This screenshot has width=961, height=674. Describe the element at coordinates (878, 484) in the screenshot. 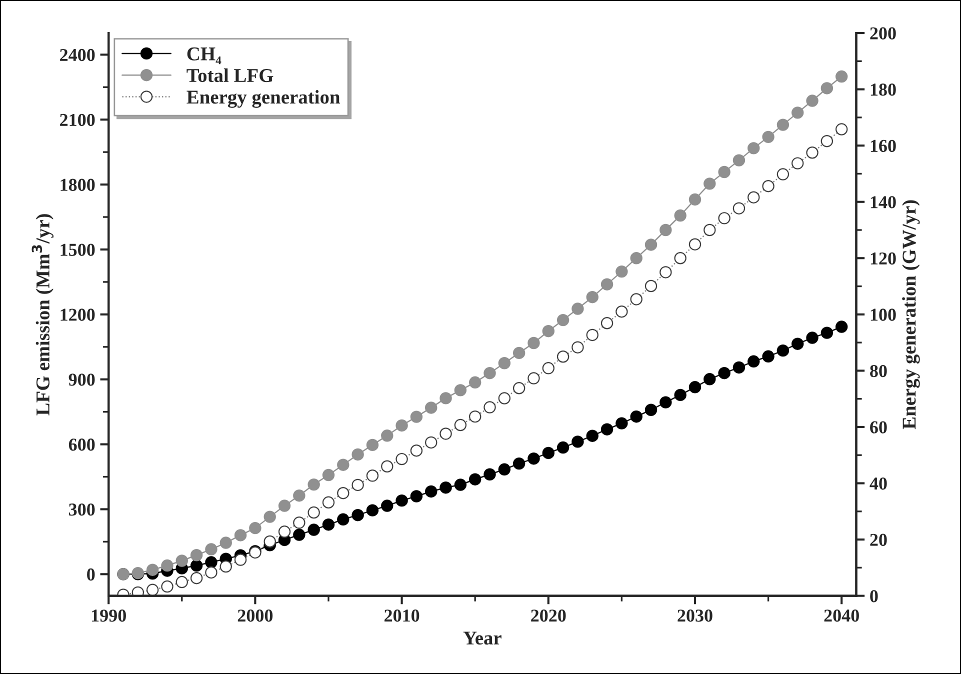

I see `y2-tick-label: 40` at that location.